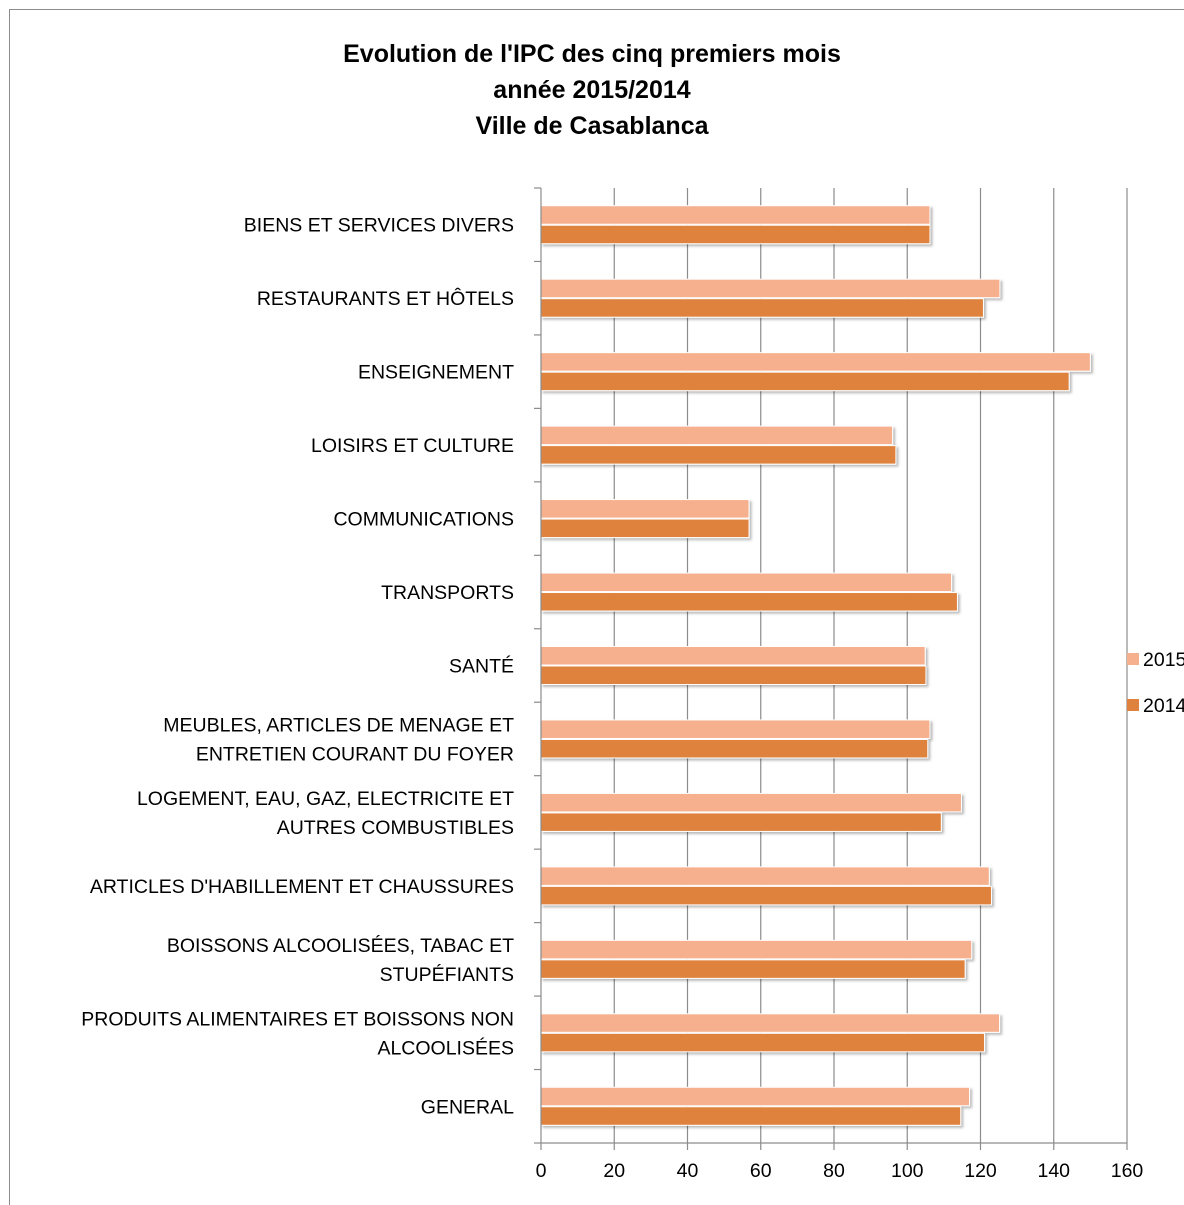  I want to click on x-tick-label-0: 0, so click(541, 1171).